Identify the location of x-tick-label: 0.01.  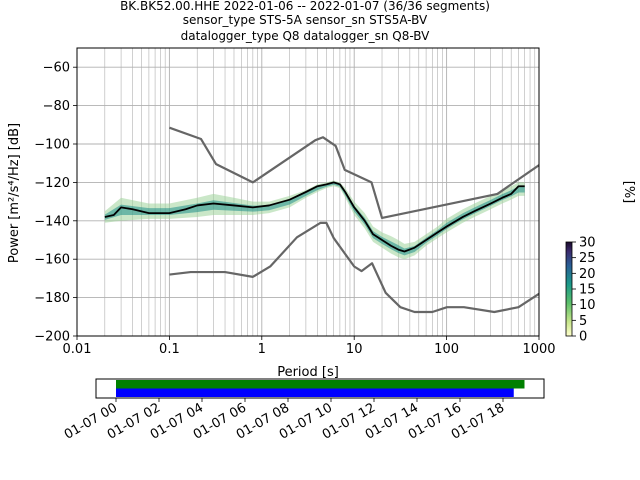
(77, 349).